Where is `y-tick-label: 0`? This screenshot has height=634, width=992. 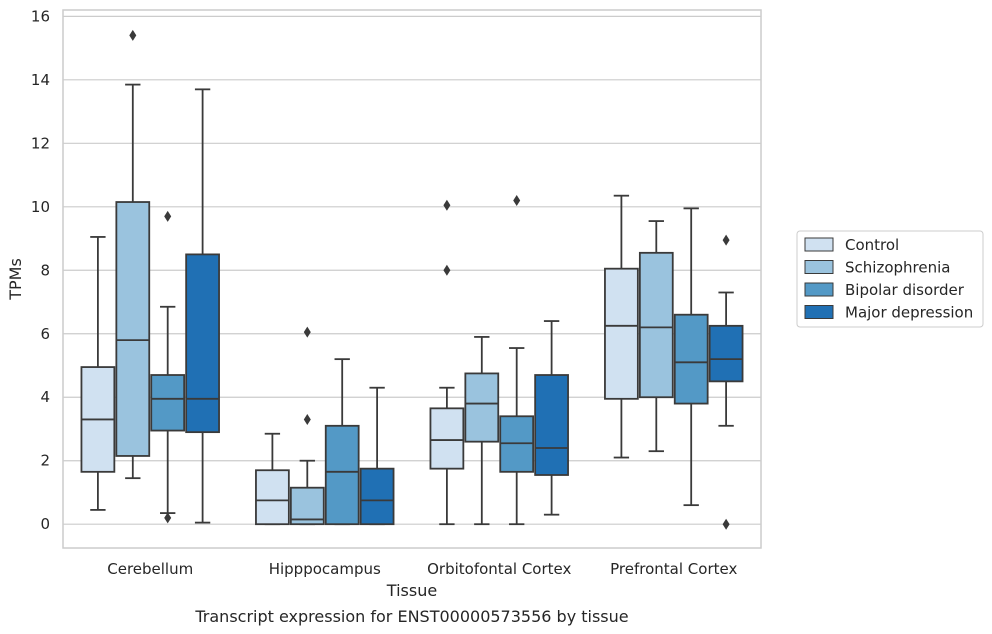
y-tick-label: 0 is located at coordinates (45, 524).